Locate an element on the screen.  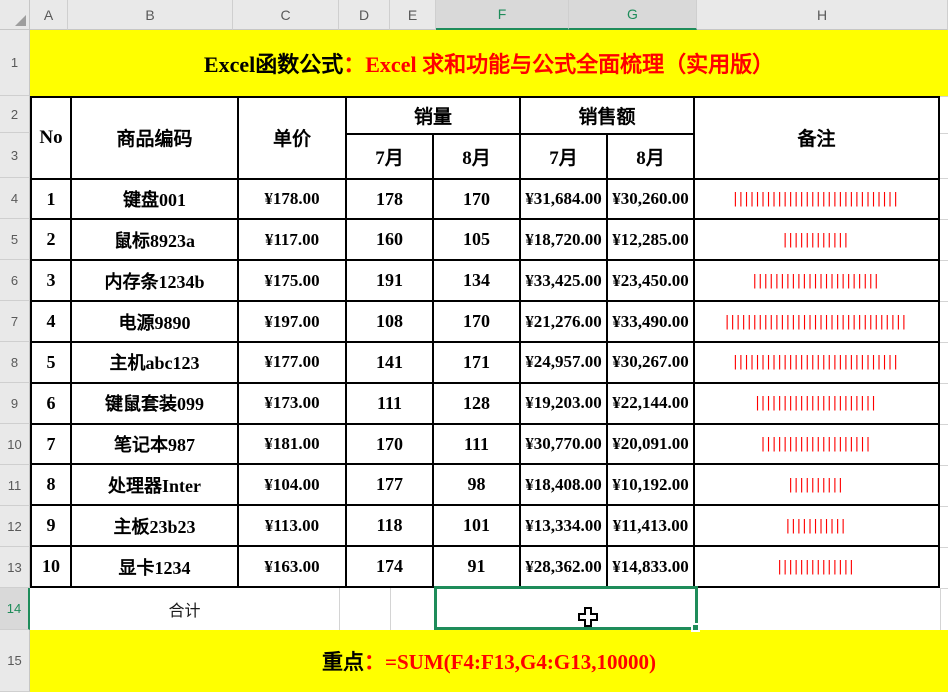
cell-rev-jul-r6: ¥33,425.00 is located at coordinates (563, 281).